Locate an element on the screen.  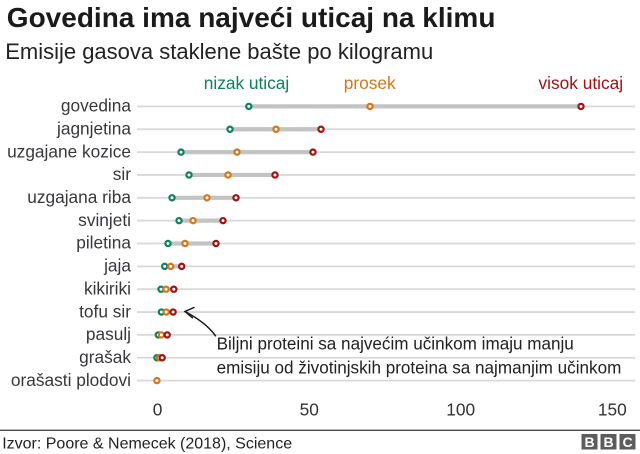
svg-text: grašak is located at coordinates (105, 357).